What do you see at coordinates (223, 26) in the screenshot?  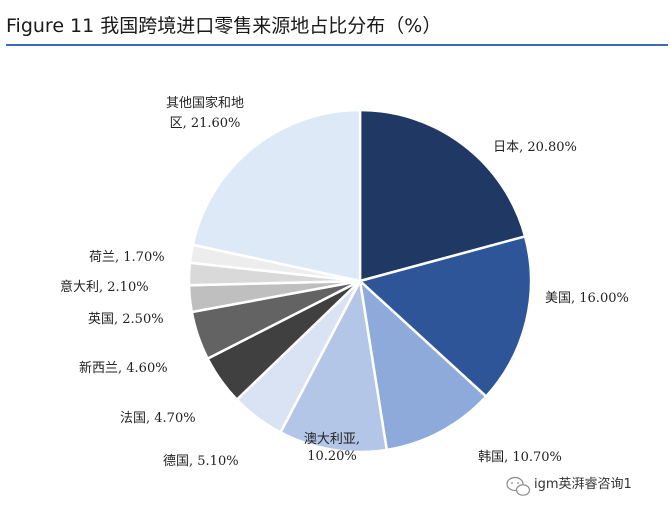 I see `chart-title: Figure 11 我国跨境进口零售来源地占比分布（%）` at bounding box center [223, 26].